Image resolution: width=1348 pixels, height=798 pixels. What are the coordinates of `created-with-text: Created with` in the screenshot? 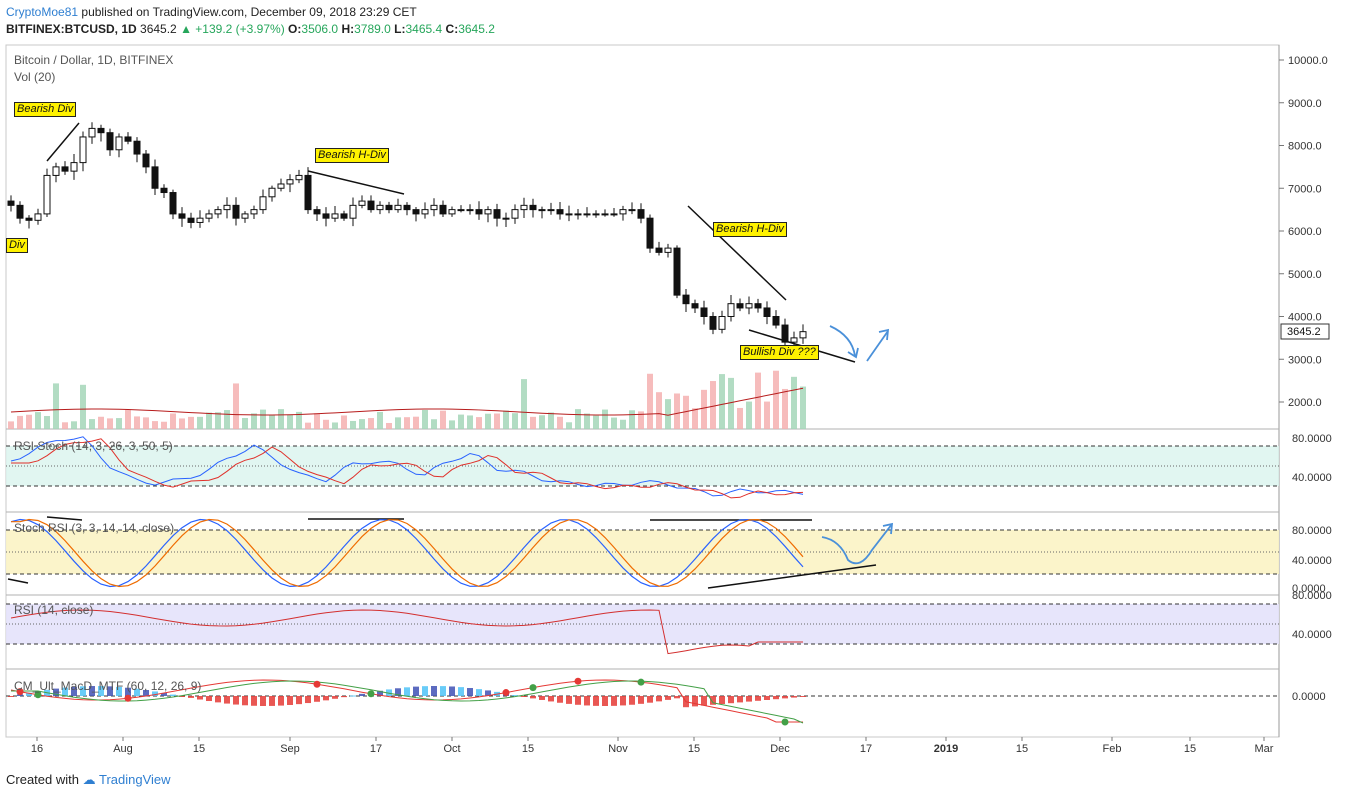 It's located at (42, 779).